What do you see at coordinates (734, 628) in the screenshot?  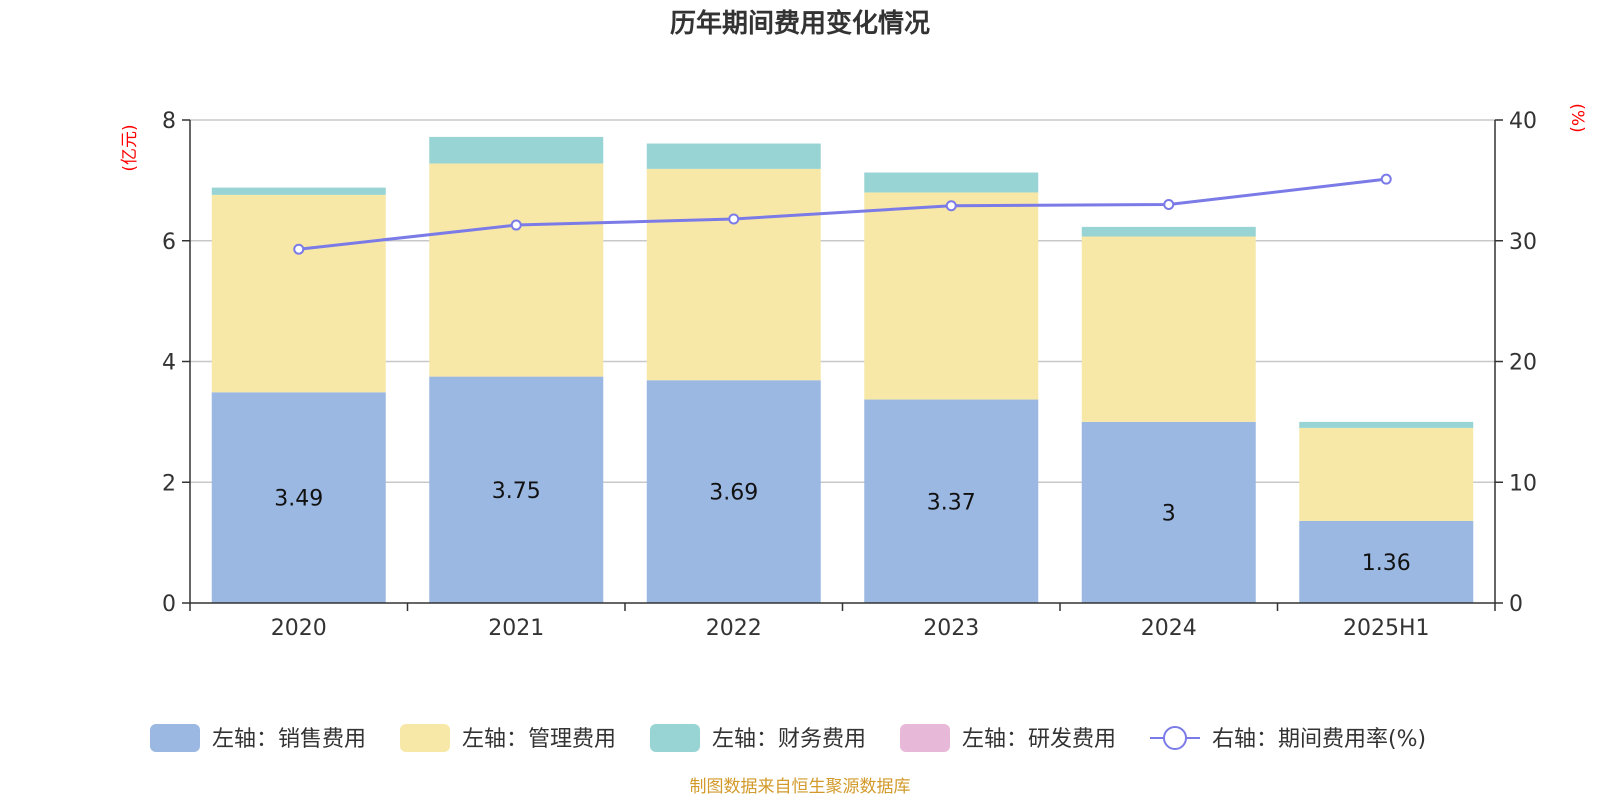 I see `x-tick-label: 2022` at bounding box center [734, 628].